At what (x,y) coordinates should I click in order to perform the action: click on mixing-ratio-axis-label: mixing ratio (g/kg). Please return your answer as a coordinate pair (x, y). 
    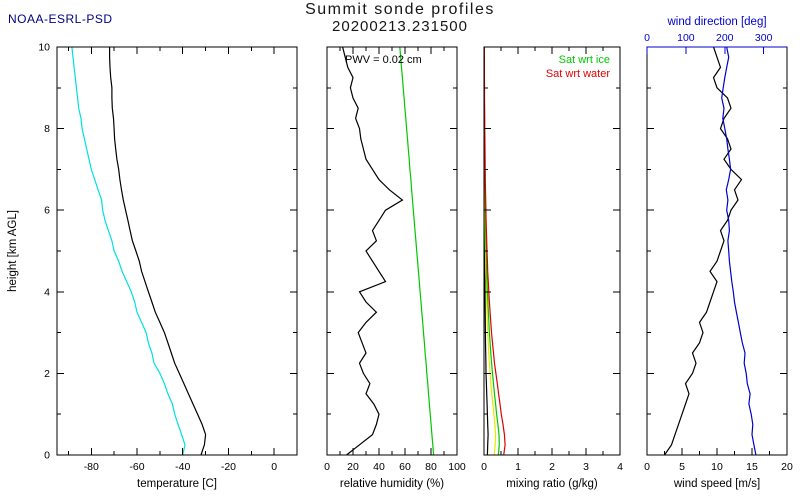
    Looking at the image, I should click on (552, 484).